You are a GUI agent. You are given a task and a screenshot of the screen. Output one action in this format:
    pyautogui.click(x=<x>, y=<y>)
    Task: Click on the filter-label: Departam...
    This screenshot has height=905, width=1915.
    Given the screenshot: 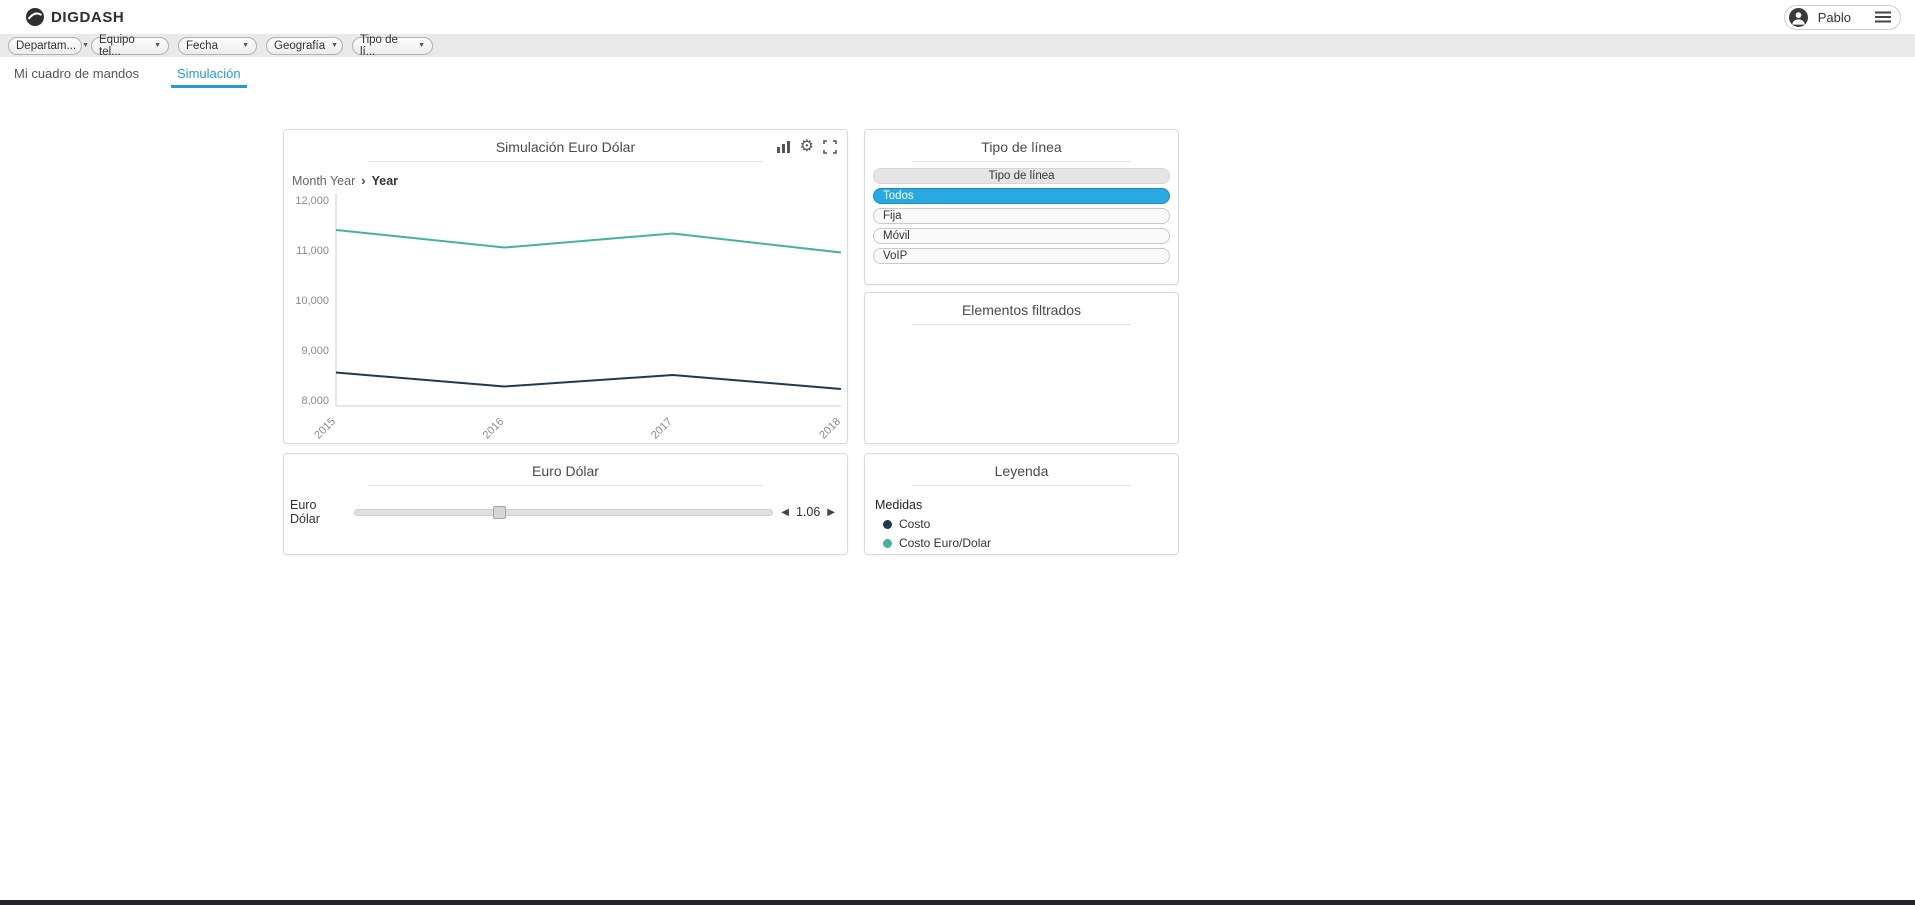 What is the action you would take?
    pyautogui.click(x=46, y=45)
    